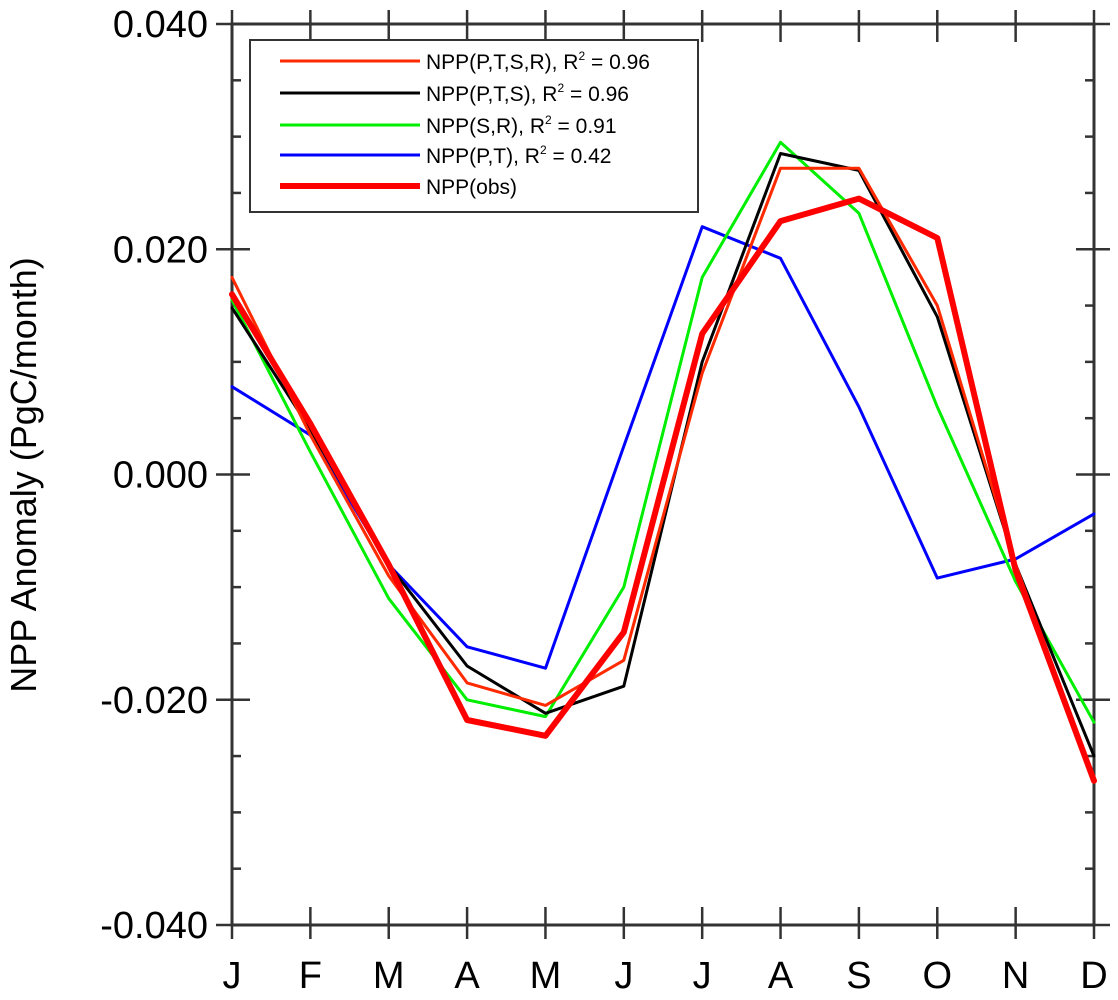  Describe the element at coordinates (154, 926) in the screenshot. I see `y-tick-label: -0.040` at that location.